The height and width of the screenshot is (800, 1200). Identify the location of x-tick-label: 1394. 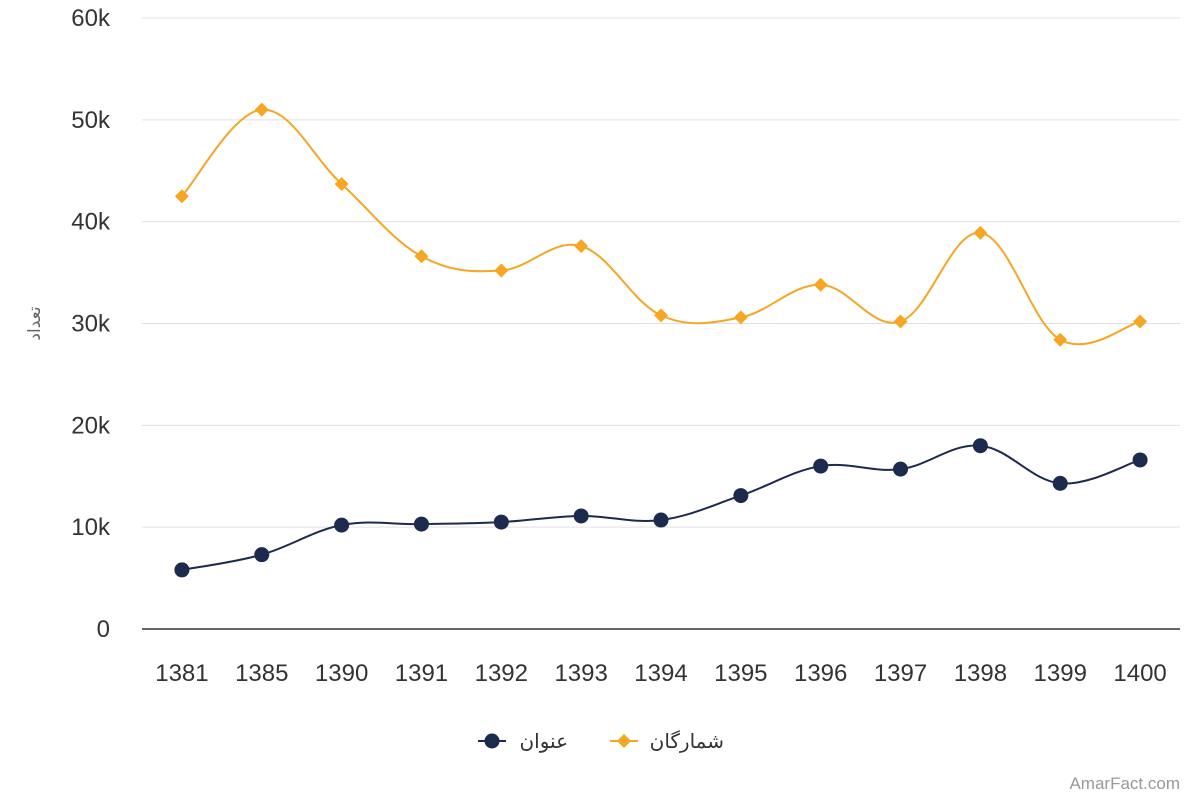
(660, 673).